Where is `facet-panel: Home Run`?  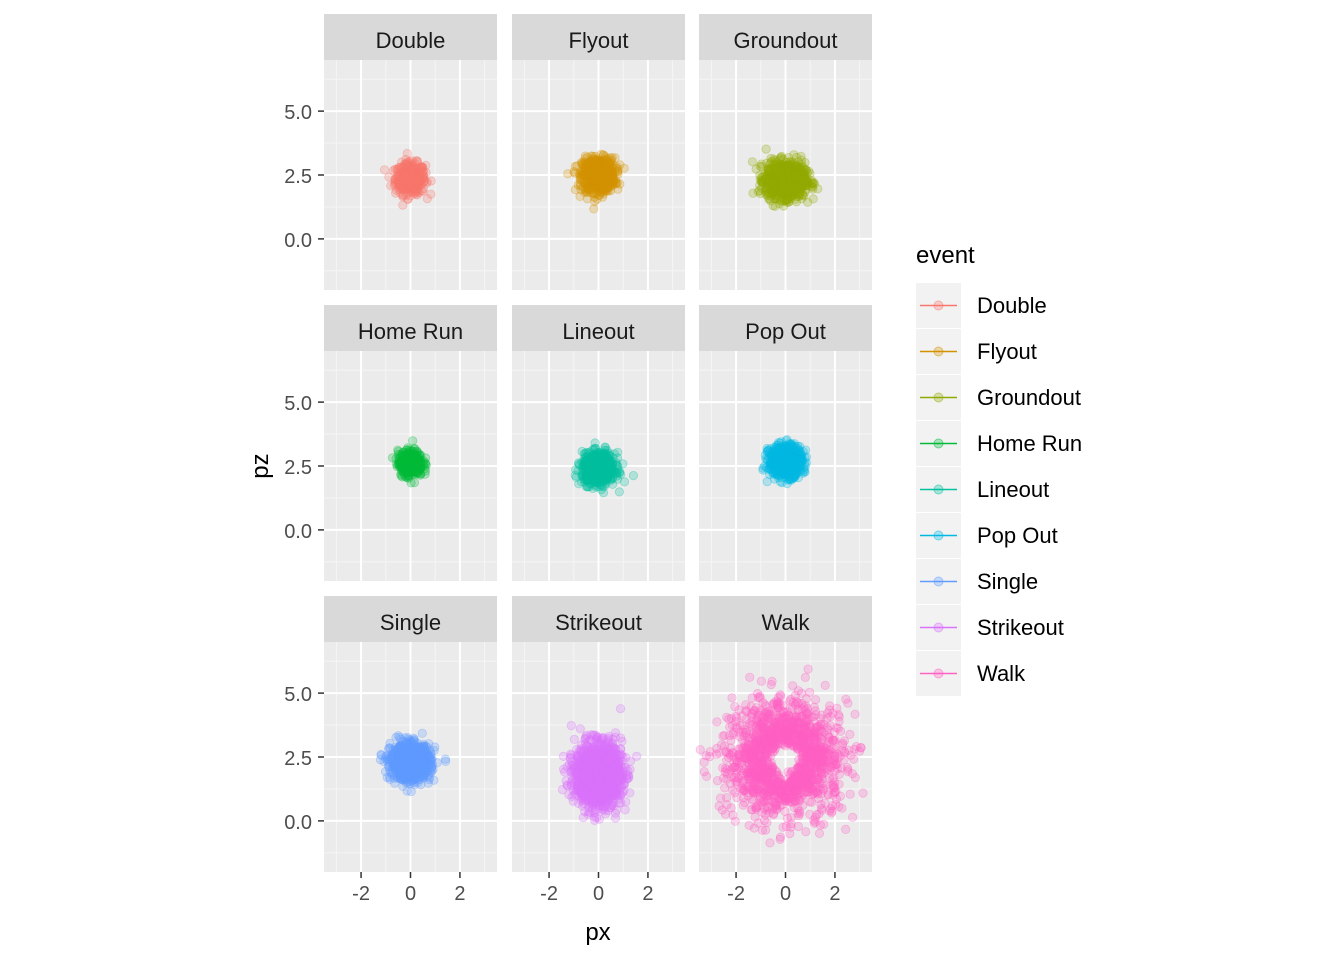
facet-panel: Home Run is located at coordinates (410, 443).